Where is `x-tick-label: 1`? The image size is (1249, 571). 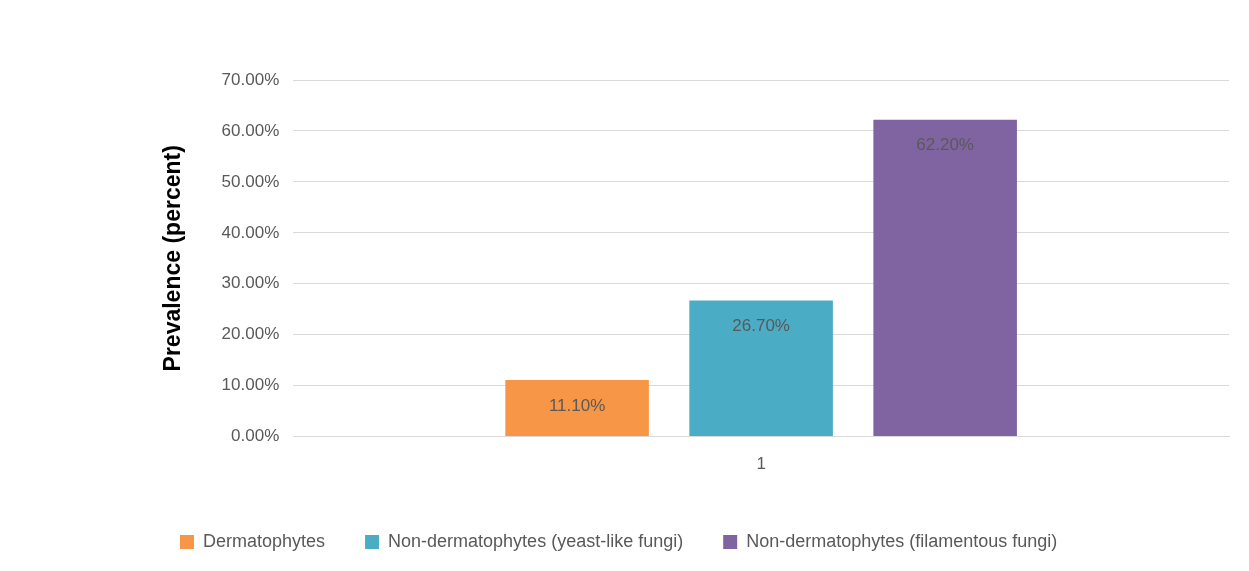
x-tick-label: 1 is located at coordinates (761, 464).